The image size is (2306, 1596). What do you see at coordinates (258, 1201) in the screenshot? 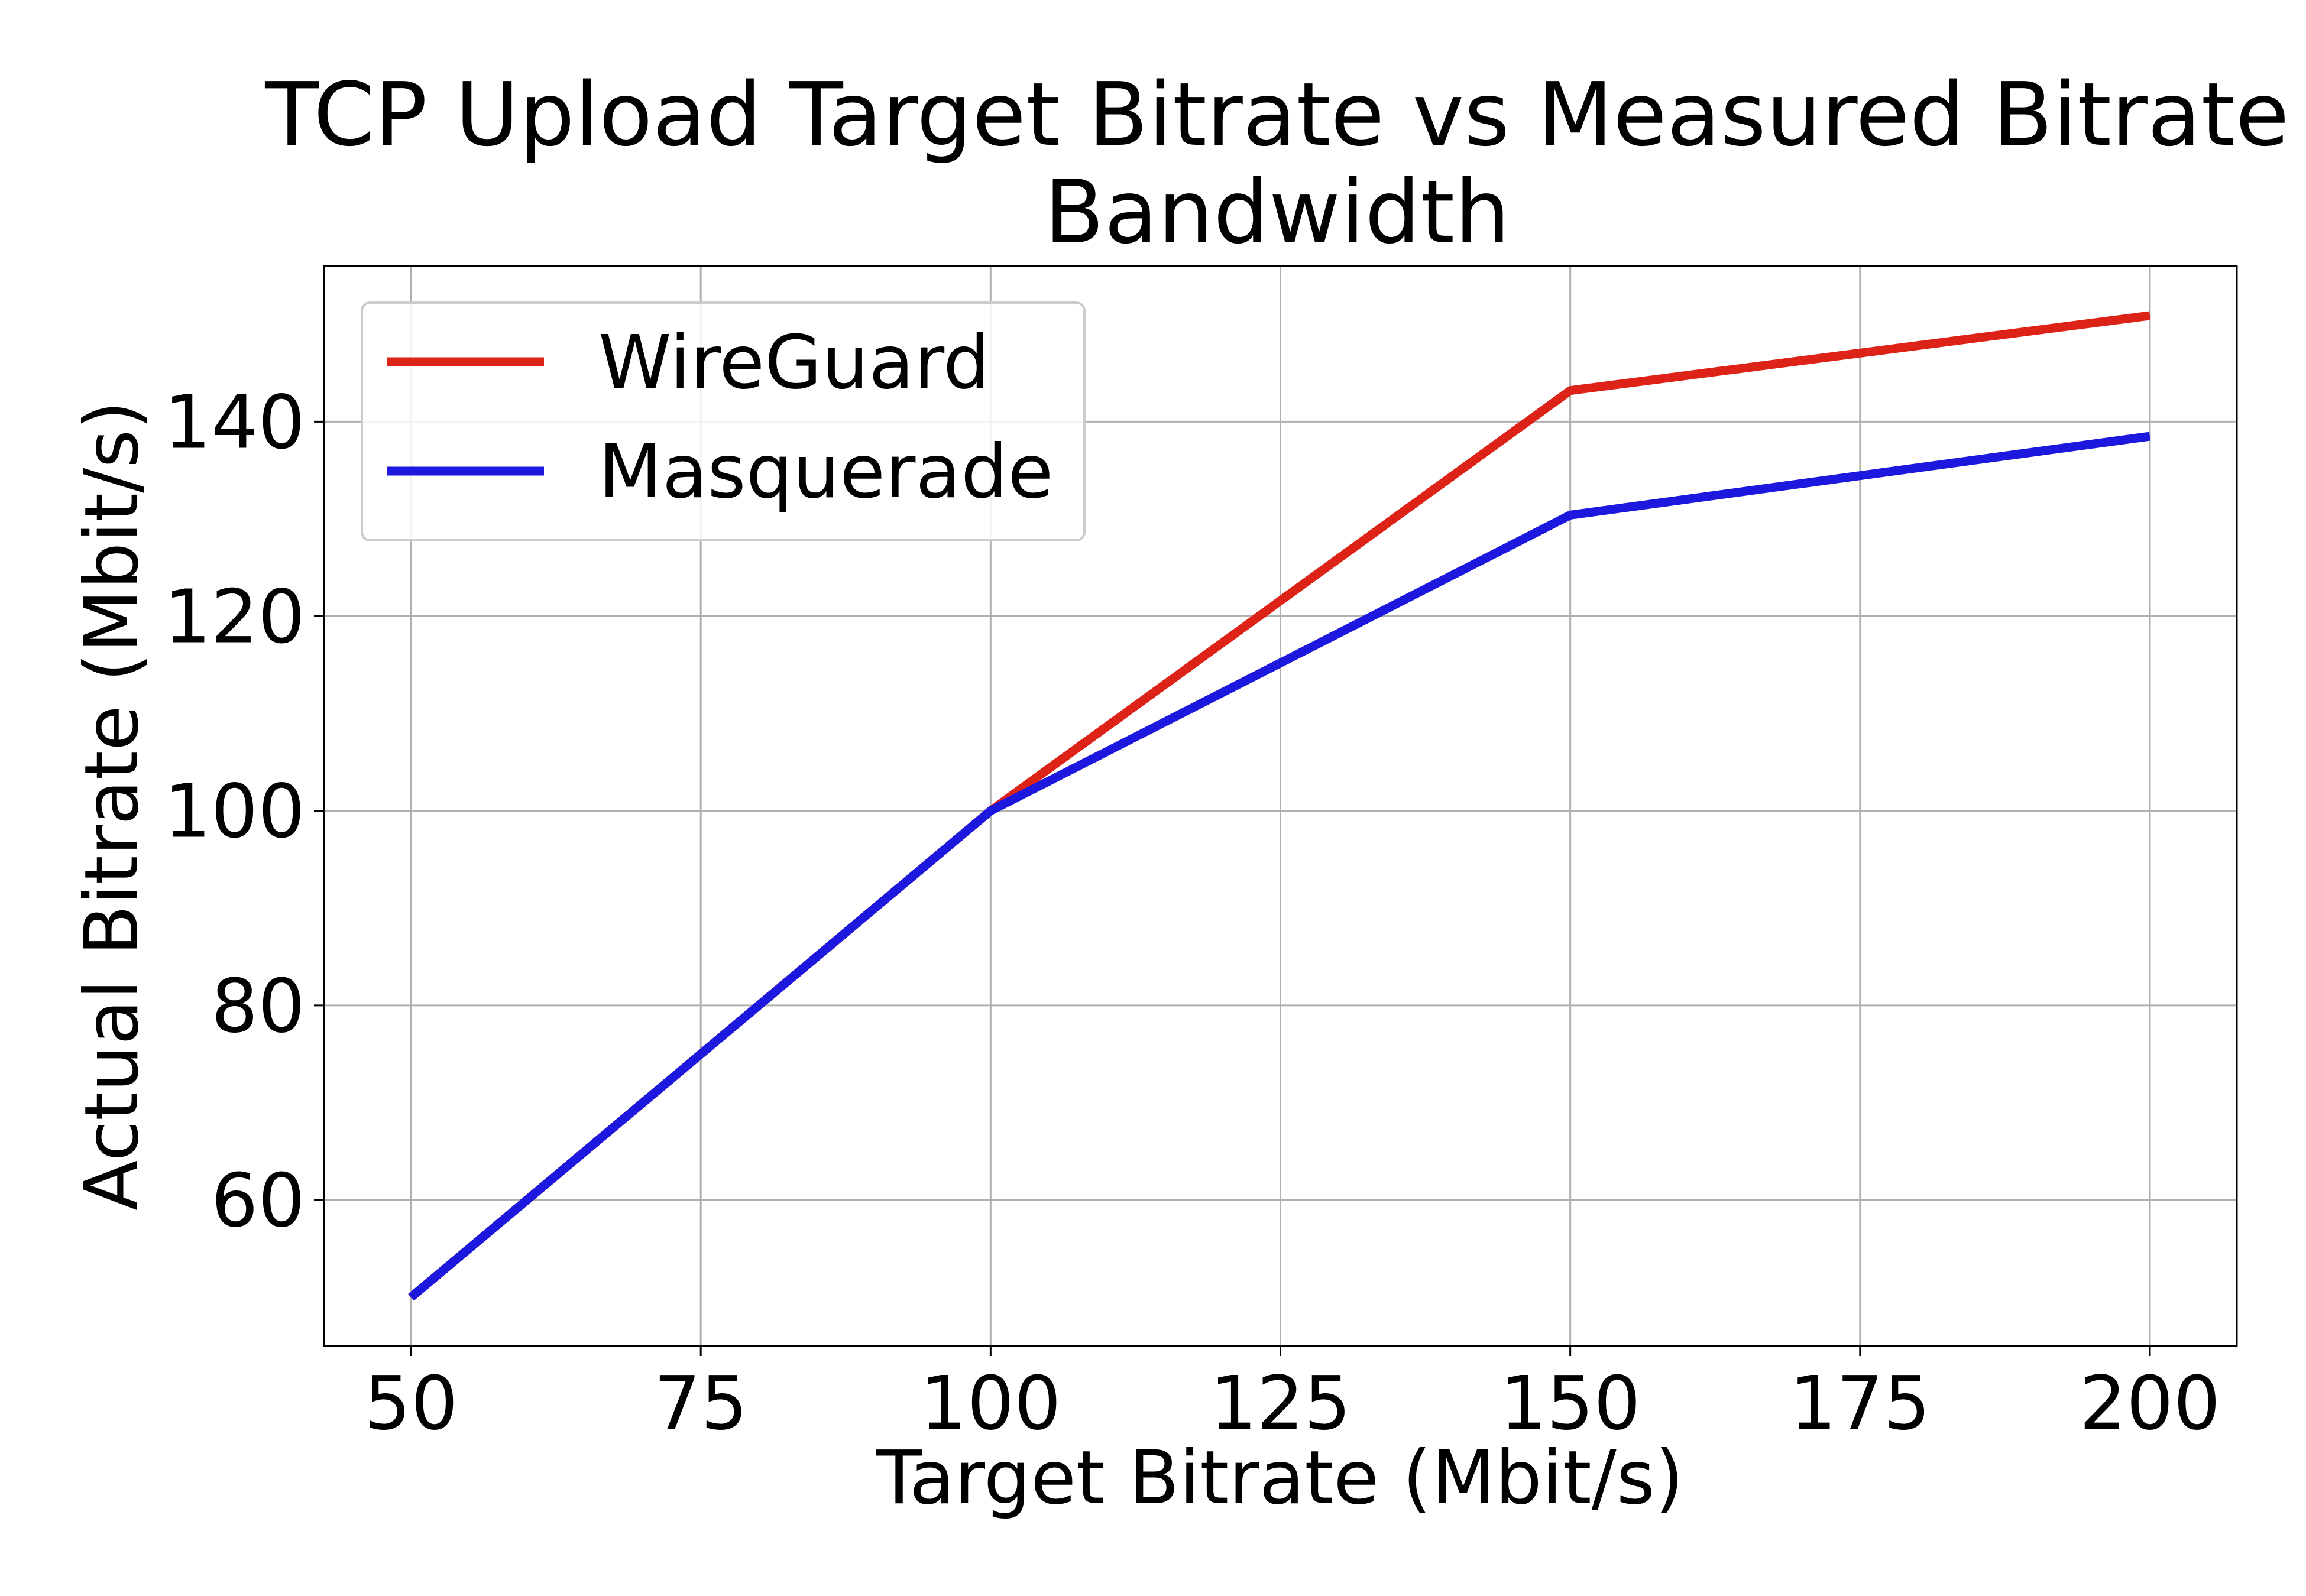
I see `y-tick-label: 60` at bounding box center [258, 1201].